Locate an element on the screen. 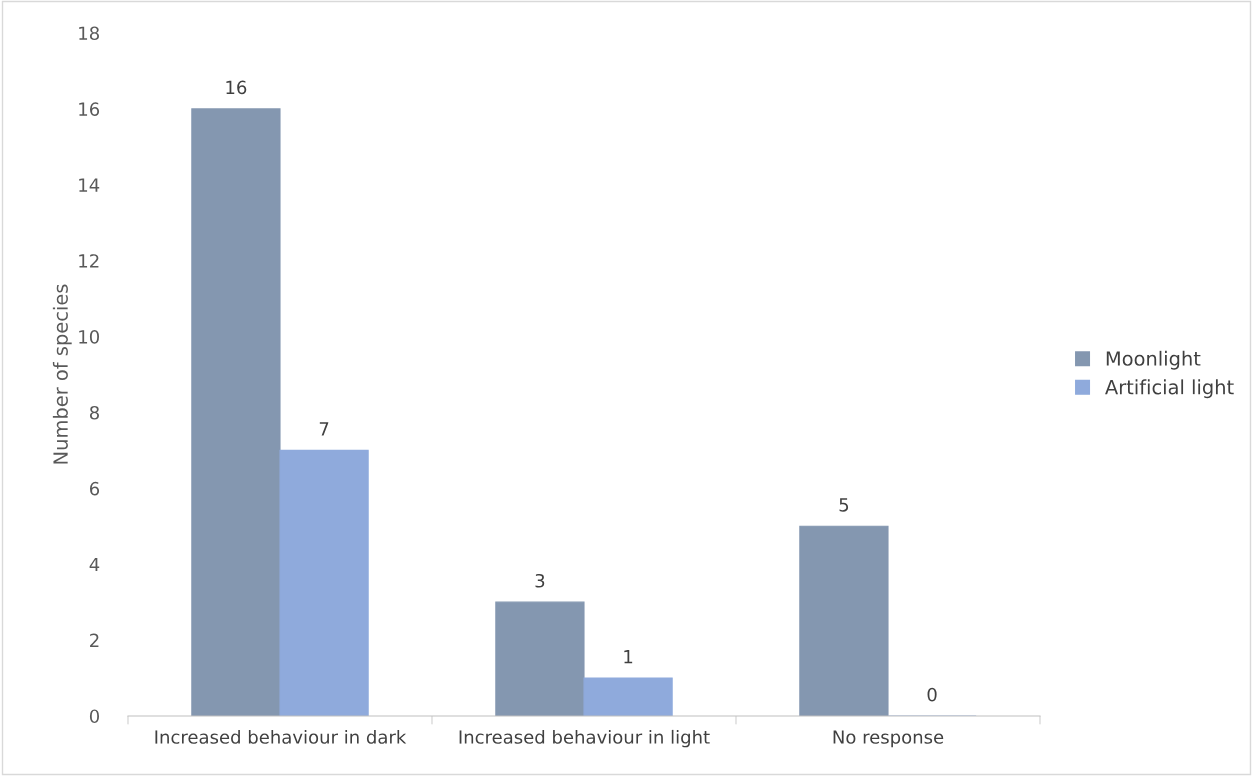 Image resolution: width=1253 pixels, height=776 pixels. data-label: 1 is located at coordinates (628, 657).